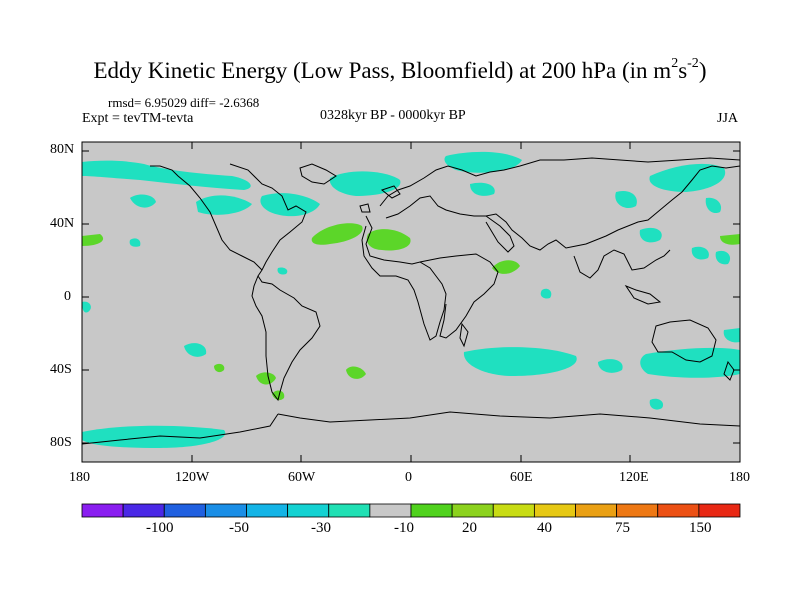 This screenshot has width=800, height=600. Describe the element at coordinates (239, 528) in the screenshot. I see `colorbar-label: -50` at that location.